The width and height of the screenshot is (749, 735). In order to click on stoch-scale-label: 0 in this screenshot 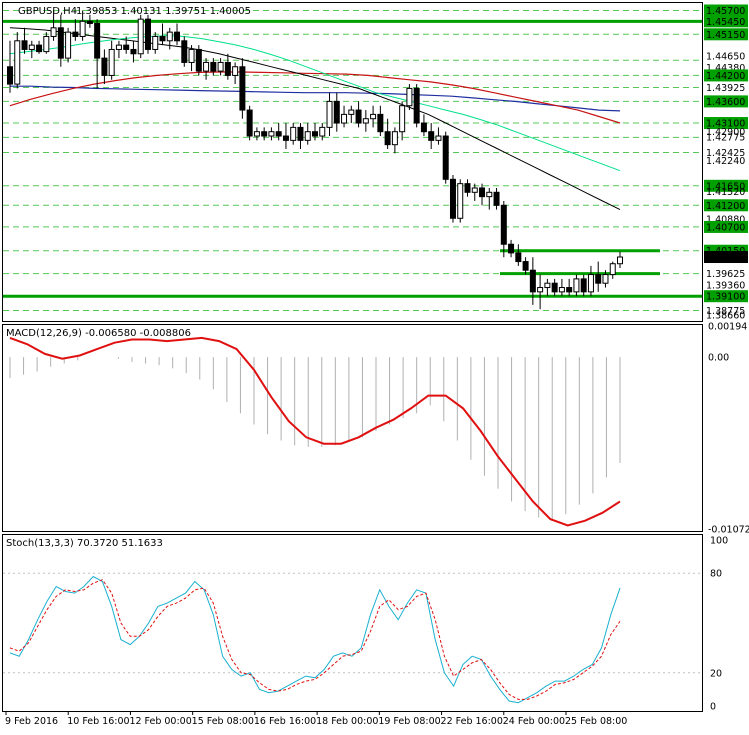, I will do `click(713, 707)`.